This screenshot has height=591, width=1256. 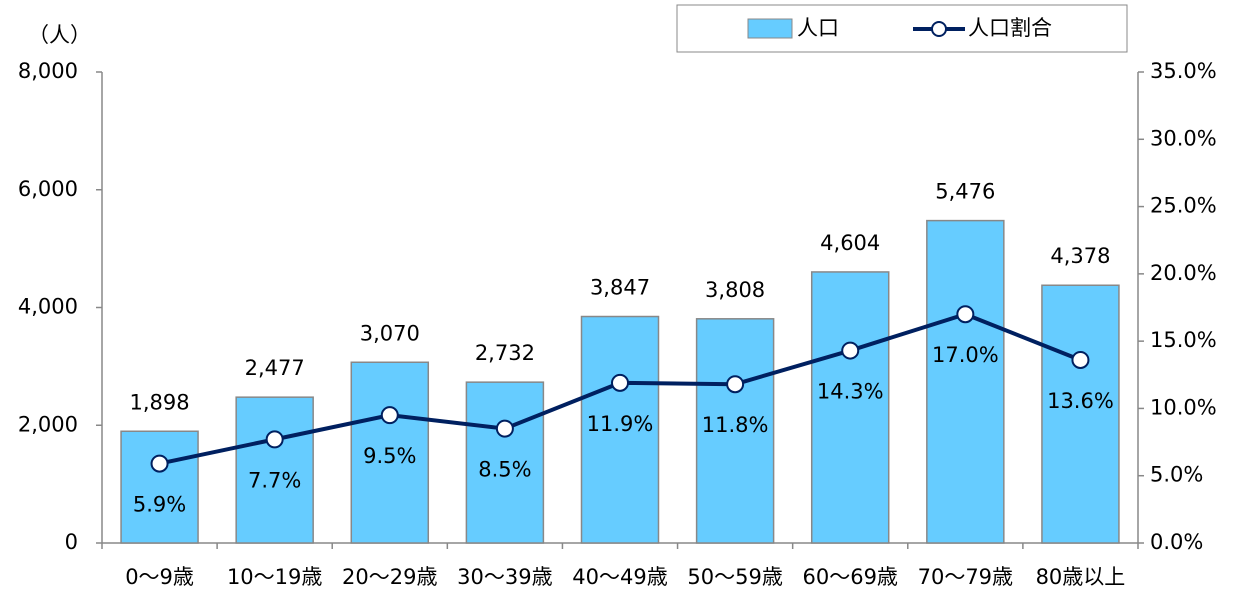 What do you see at coordinates (1081, 577) in the screenshot?
I see `x-tick-label: 80歳以上` at bounding box center [1081, 577].